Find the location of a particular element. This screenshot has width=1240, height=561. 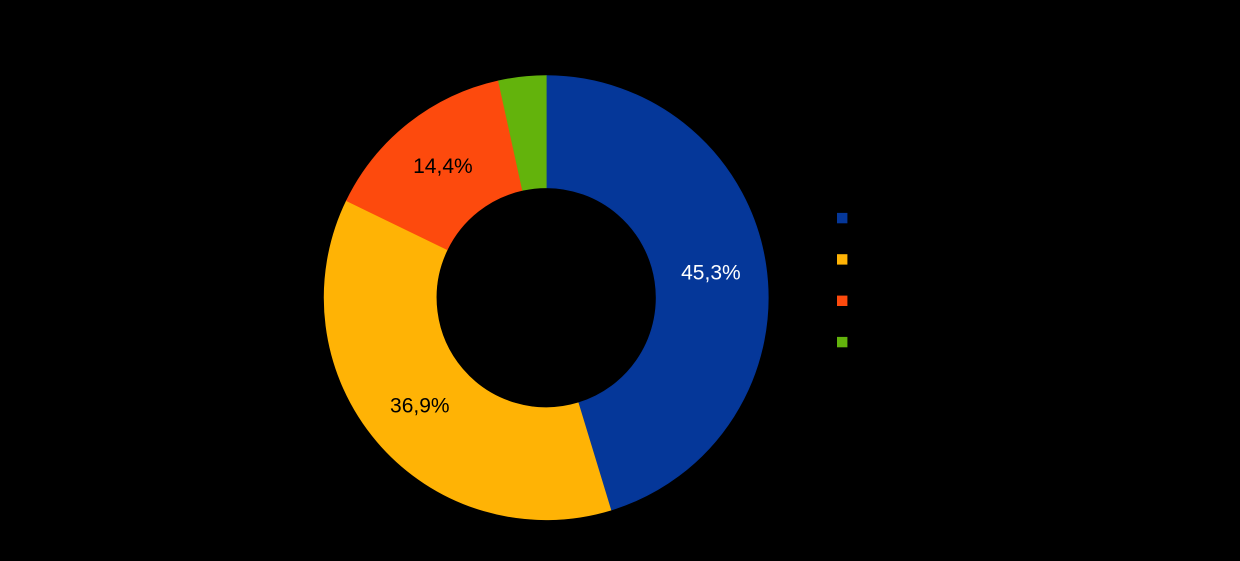

svg-text: 36,9% is located at coordinates (420, 406).